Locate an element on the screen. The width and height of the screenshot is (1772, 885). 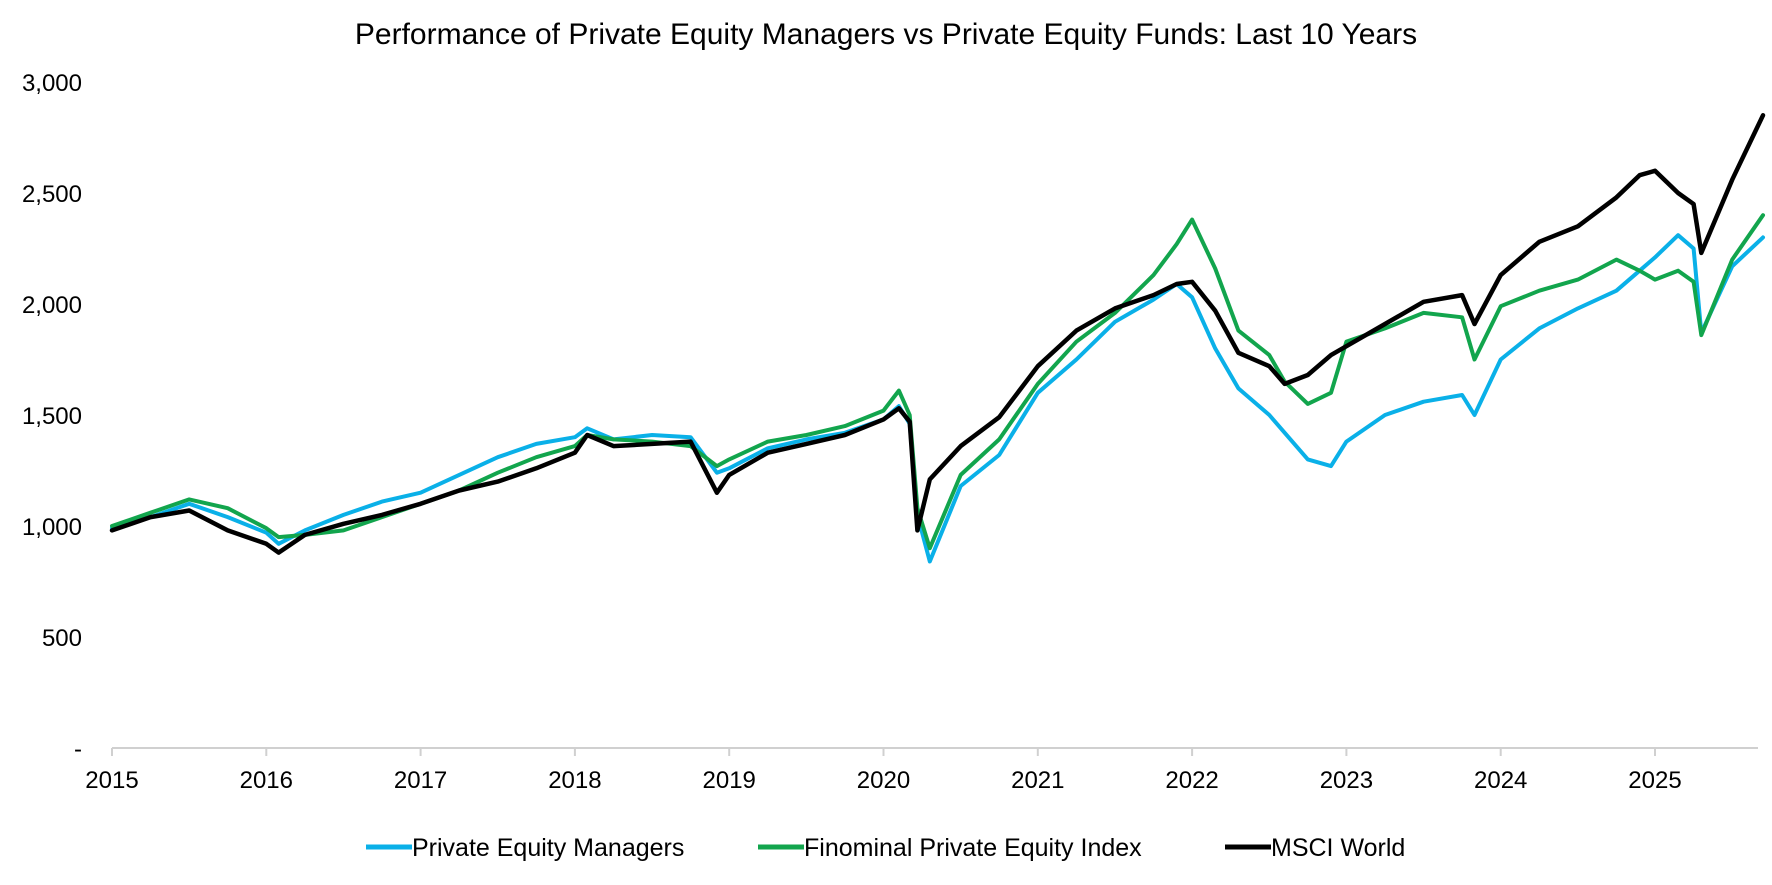
legend-label-finominal-private-equity-index: Finominal Private Equity Index is located at coordinates (973, 848).